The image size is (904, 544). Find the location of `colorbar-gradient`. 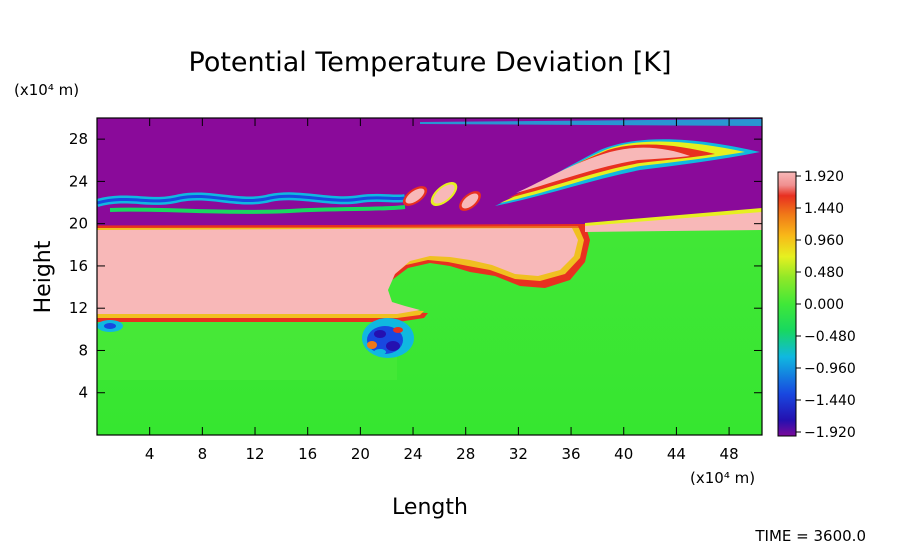

colorbar-gradient is located at coordinates (787, 304).